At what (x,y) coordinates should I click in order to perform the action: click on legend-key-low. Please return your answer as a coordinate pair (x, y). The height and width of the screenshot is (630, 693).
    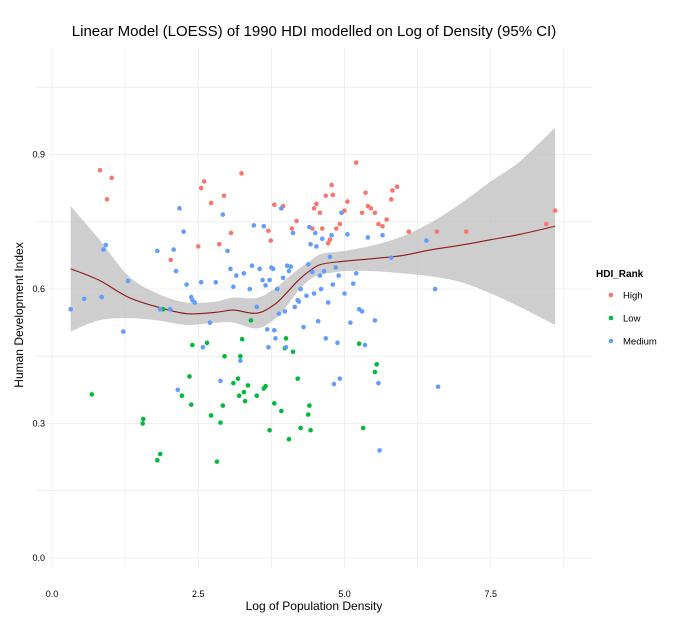
    Looking at the image, I should click on (611, 318).